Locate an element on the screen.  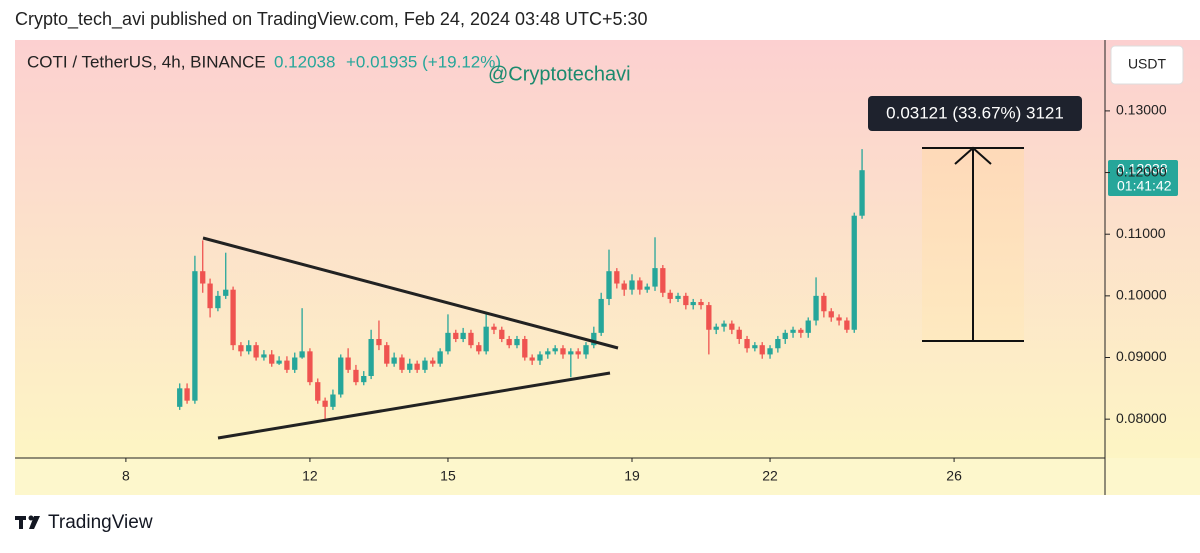
change: +0.01935 (+19.12%) is located at coordinates (423, 61).